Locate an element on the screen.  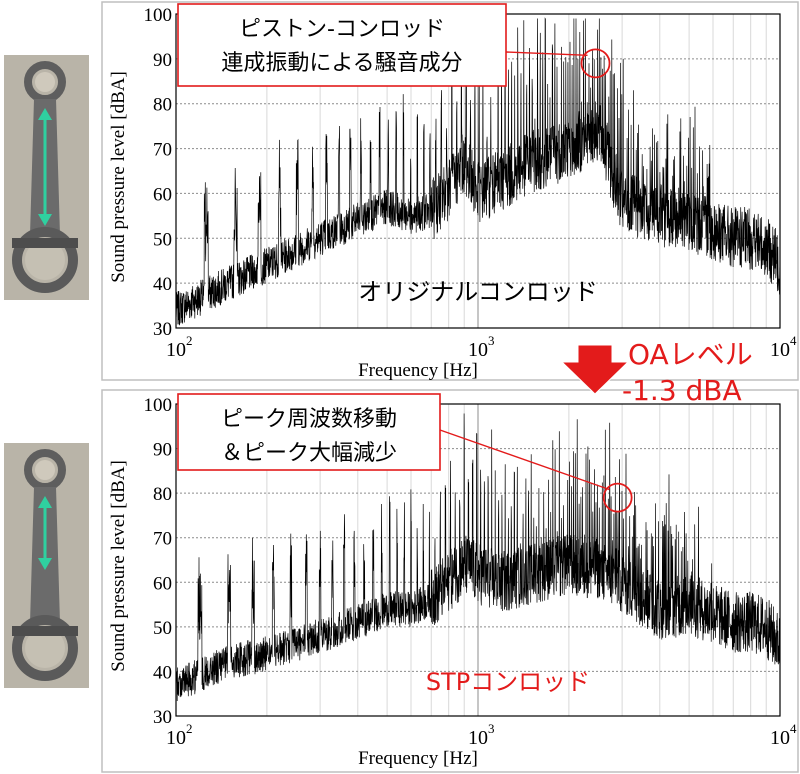
elongation-arrow-stp is located at coordinates (45, 533).